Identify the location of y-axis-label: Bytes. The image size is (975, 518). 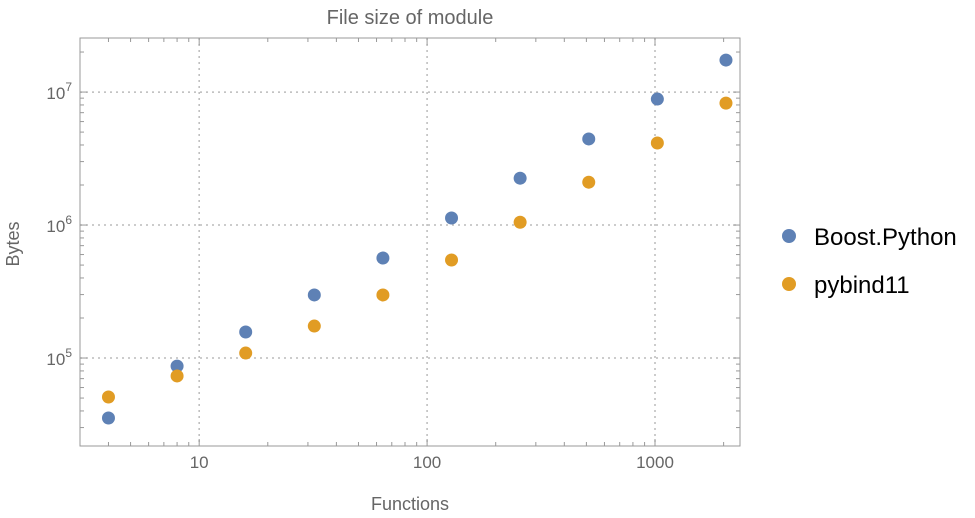
(13, 243).